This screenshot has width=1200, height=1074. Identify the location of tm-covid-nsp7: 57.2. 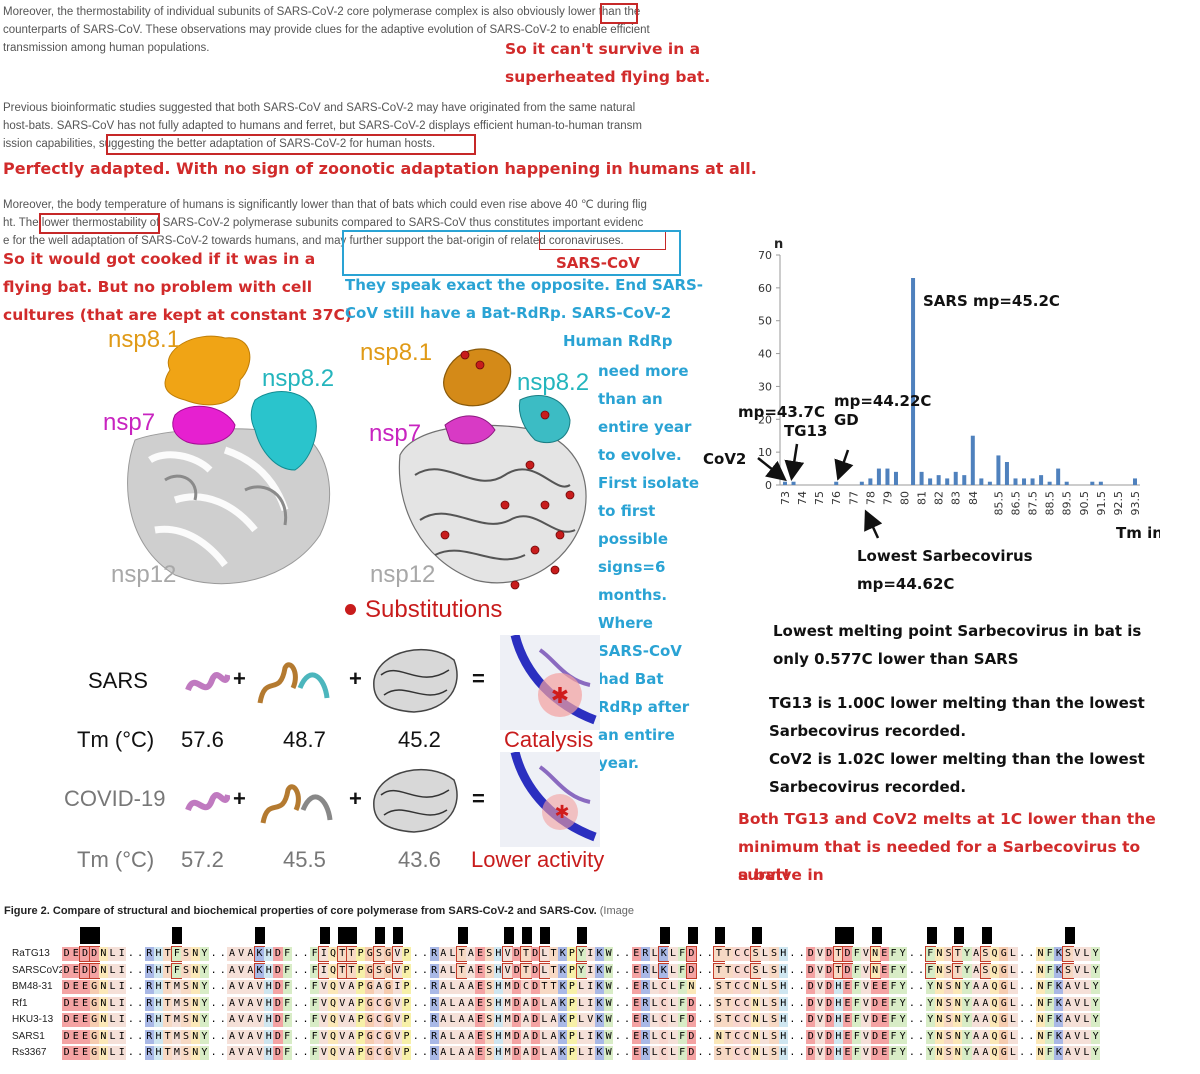
(202, 859).